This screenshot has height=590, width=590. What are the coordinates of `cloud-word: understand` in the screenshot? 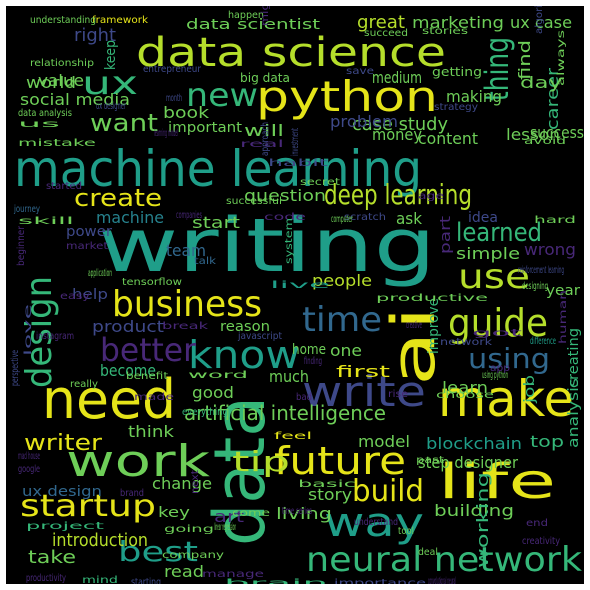 It's located at (376, 522).